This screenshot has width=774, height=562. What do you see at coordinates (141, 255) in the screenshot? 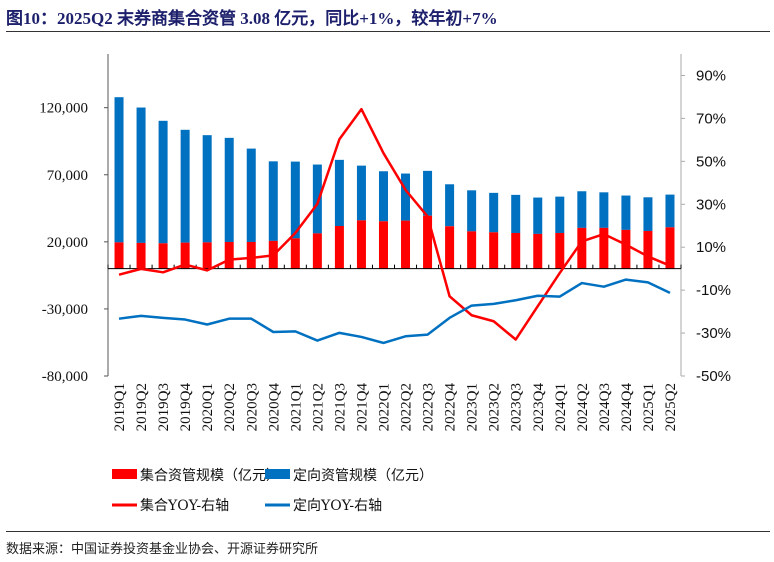
I see `bar-jihe-2019Q2` at bounding box center [141, 255].